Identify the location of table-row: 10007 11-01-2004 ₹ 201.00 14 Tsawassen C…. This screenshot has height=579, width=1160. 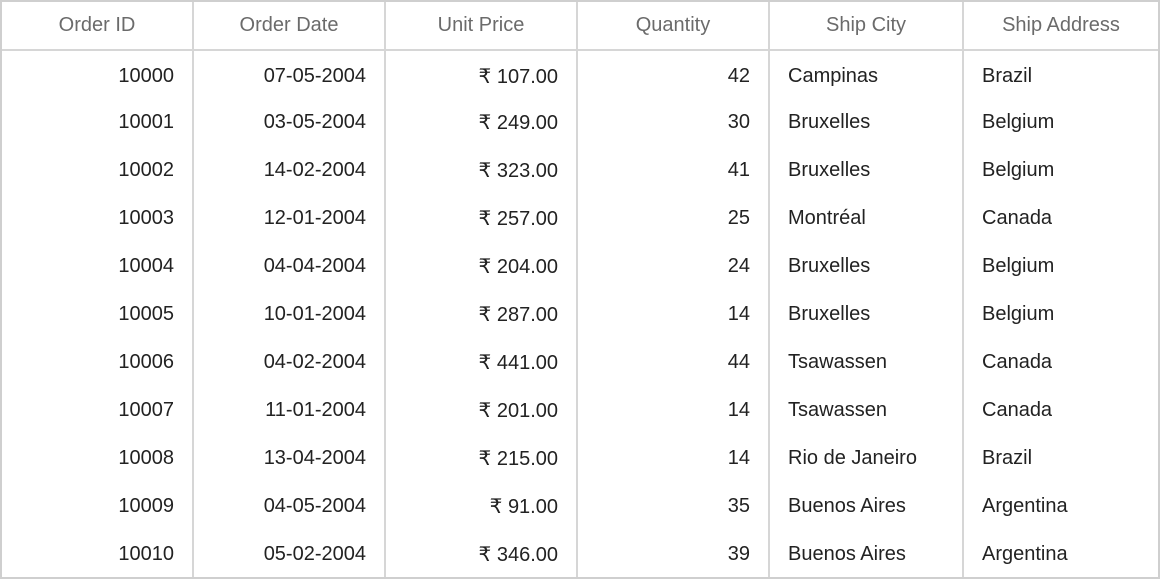
(580, 410).